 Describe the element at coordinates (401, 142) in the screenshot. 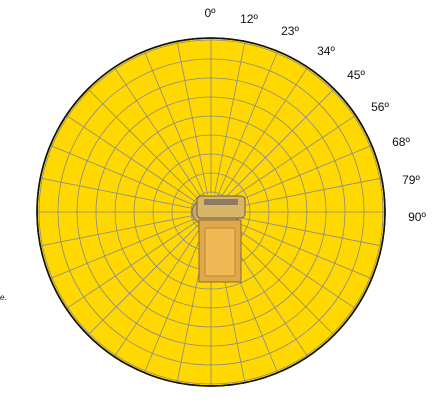

I see `angle-label: 68º` at that location.